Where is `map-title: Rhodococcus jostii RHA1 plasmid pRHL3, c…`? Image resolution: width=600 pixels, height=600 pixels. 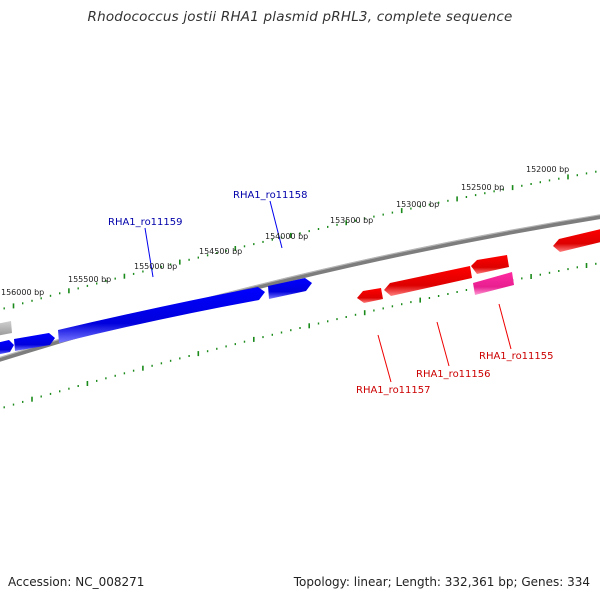 map-title: Rhodococcus jostii RHA1 plasmid pRHL3, c… is located at coordinates (300, 17).